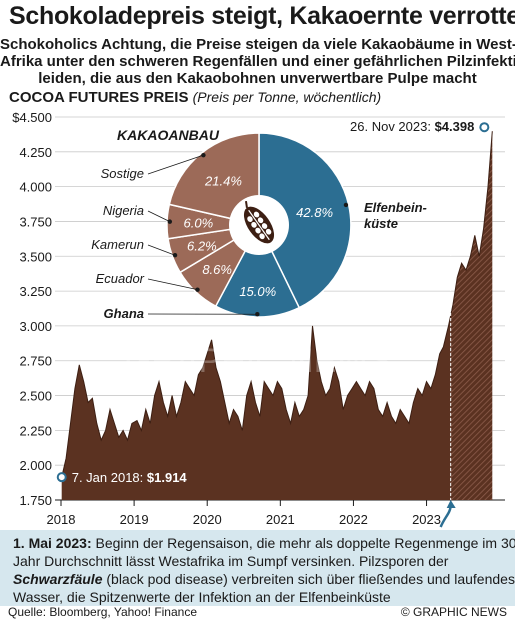 Image resolution: width=515 pixels, height=624 pixels. What do you see at coordinates (99, 97) in the screenshot?
I see `chart-title-main: COCOA FUTURES PREIS` at bounding box center [99, 97].